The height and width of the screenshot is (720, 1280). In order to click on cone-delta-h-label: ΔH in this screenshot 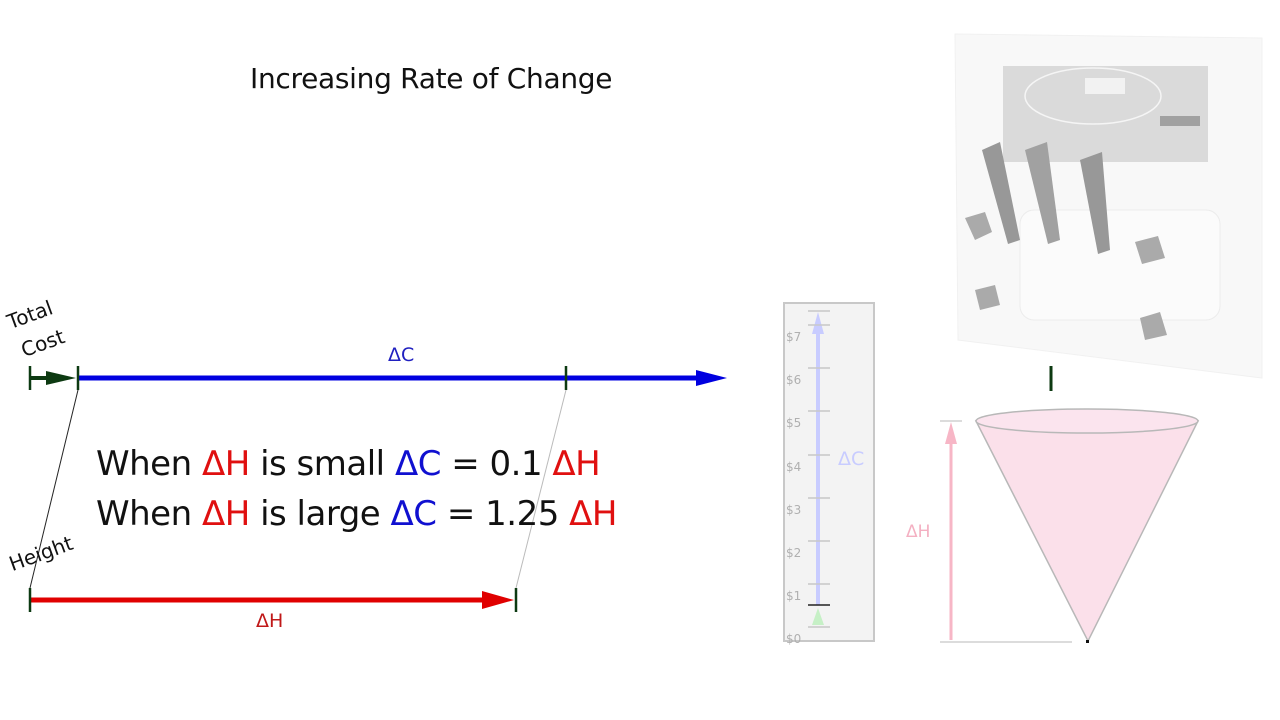, I will do `click(918, 532)`.